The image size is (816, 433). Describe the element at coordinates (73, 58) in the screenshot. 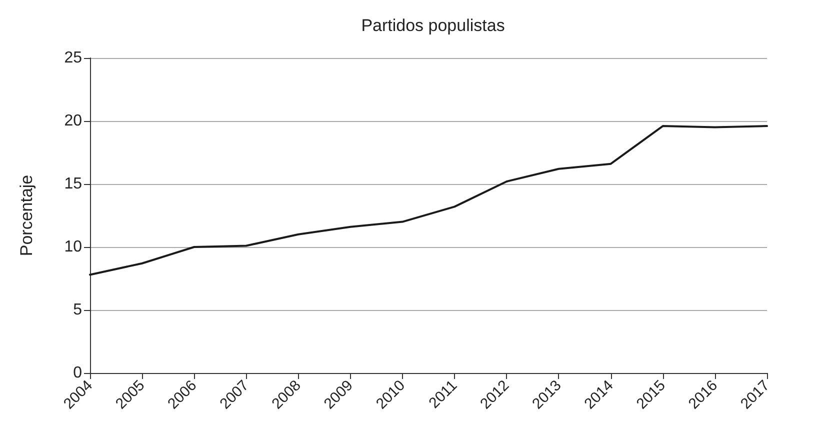

I see `y-tick-label: 25` at that location.